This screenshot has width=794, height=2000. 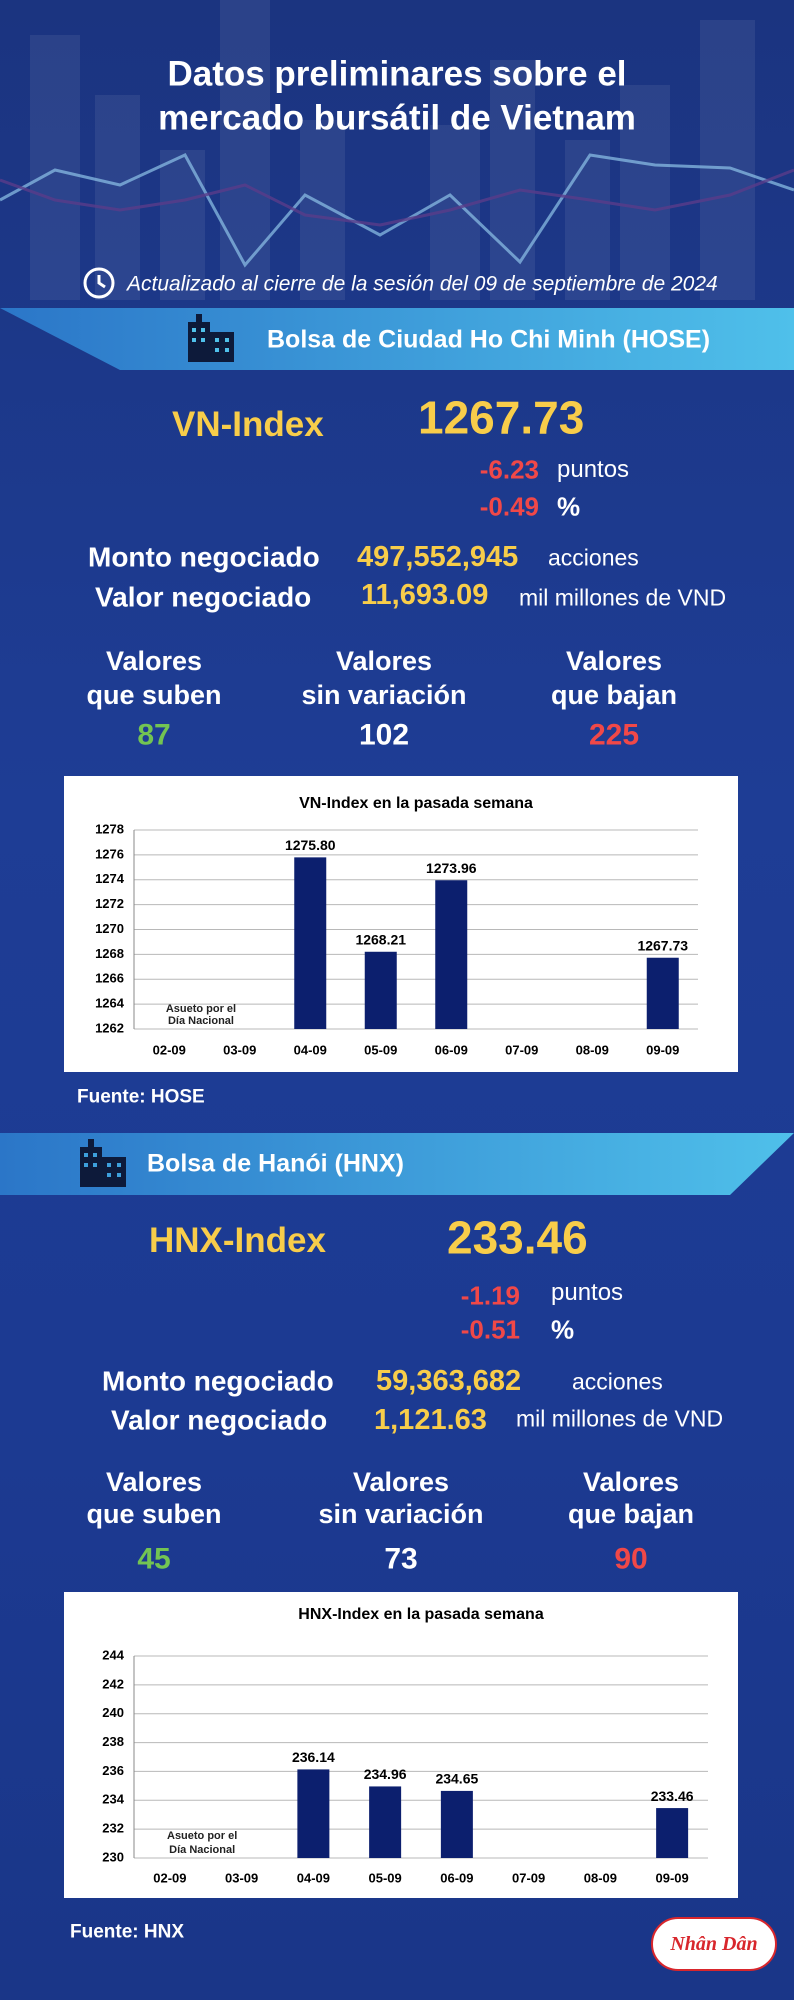 What do you see at coordinates (113, 1799) in the screenshot?
I see `y-tick-label: 234` at bounding box center [113, 1799].